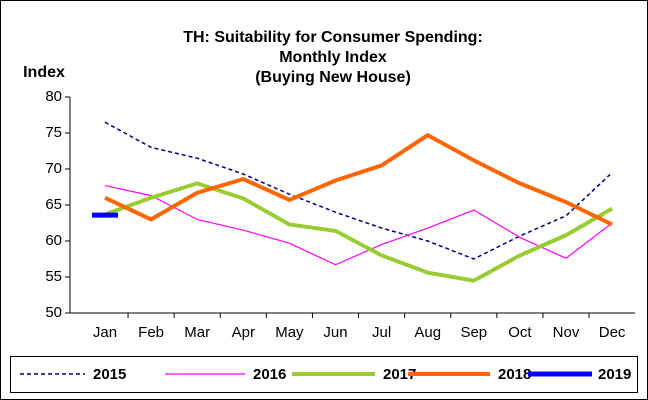 The image size is (648, 400). Describe the element at coordinates (333, 37) in the screenshot. I see `chart-title: TH: Suitability for Consumer Spending:` at that location.